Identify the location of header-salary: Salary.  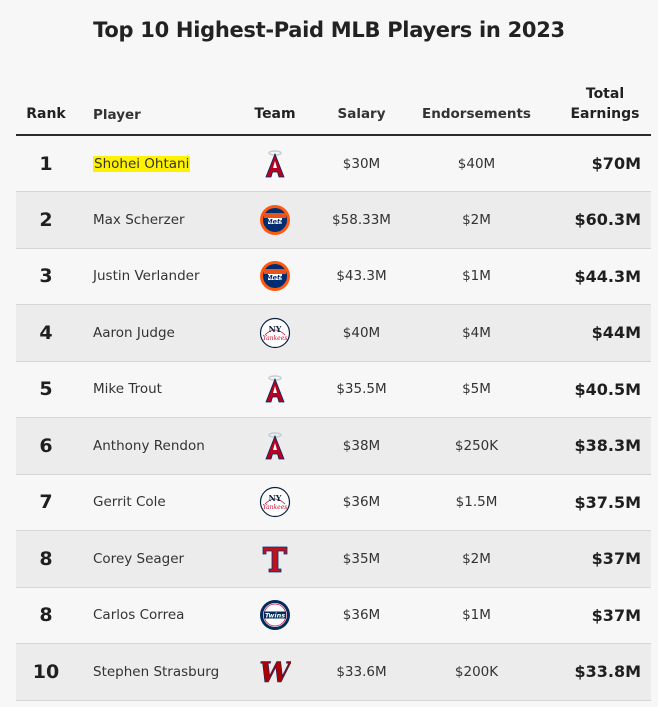
(361, 110).